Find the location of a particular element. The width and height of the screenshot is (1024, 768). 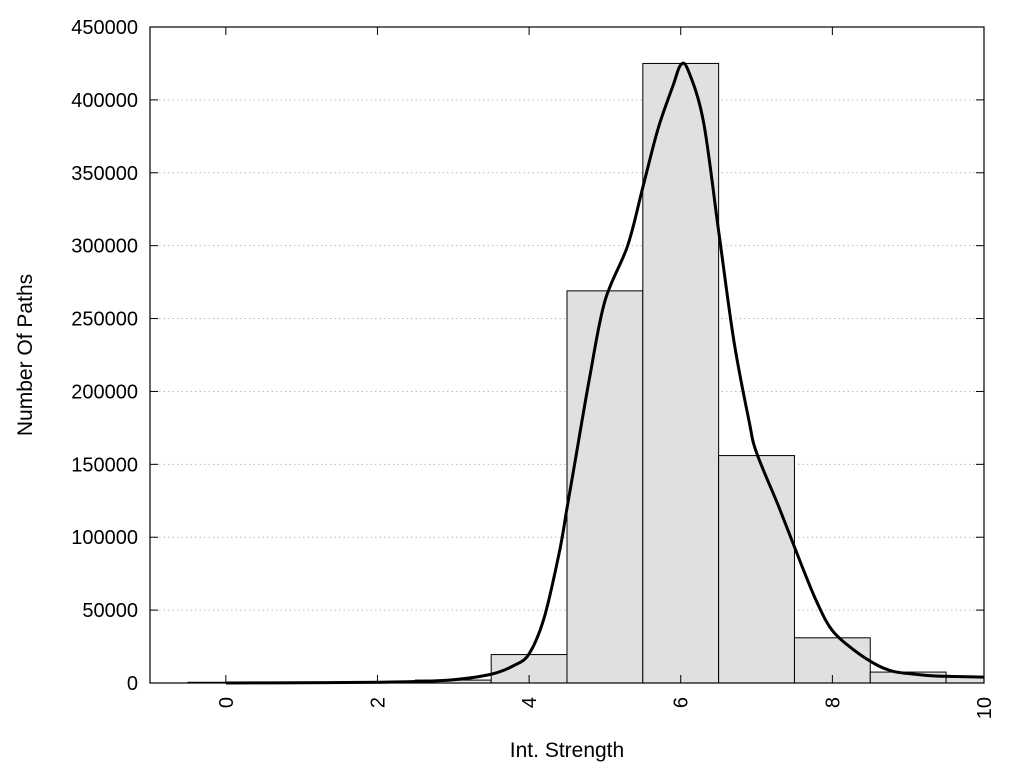

y-tick-label: 100000 is located at coordinates (104, 538).